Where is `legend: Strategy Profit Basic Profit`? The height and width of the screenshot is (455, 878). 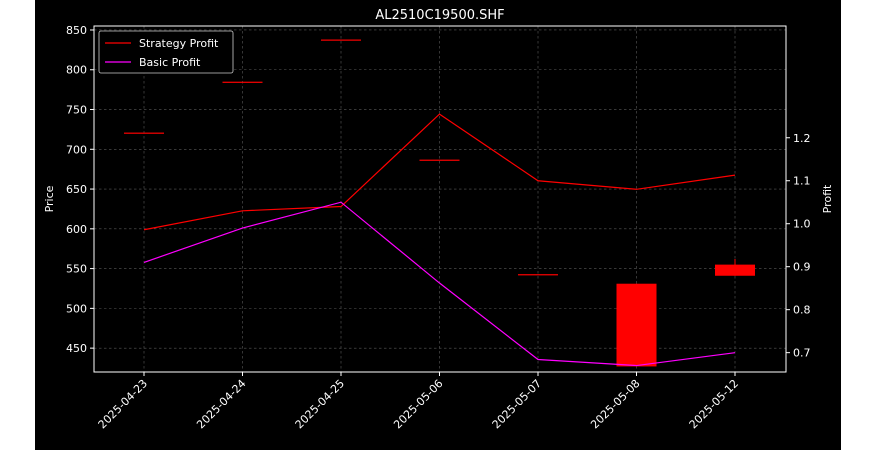
legend: Strategy Profit Basic Profit is located at coordinates (166, 52).